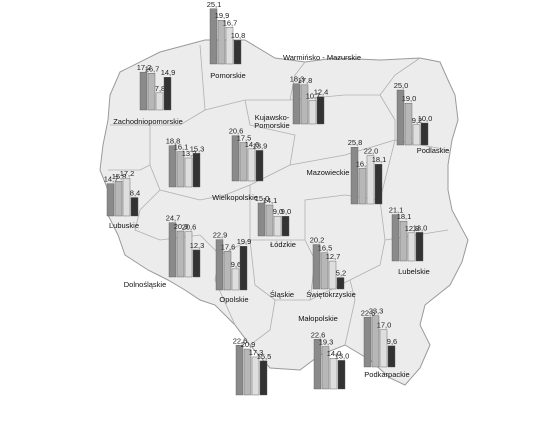  I want to click on value-label-lodzkie-2: 14,1, so click(270, 200).